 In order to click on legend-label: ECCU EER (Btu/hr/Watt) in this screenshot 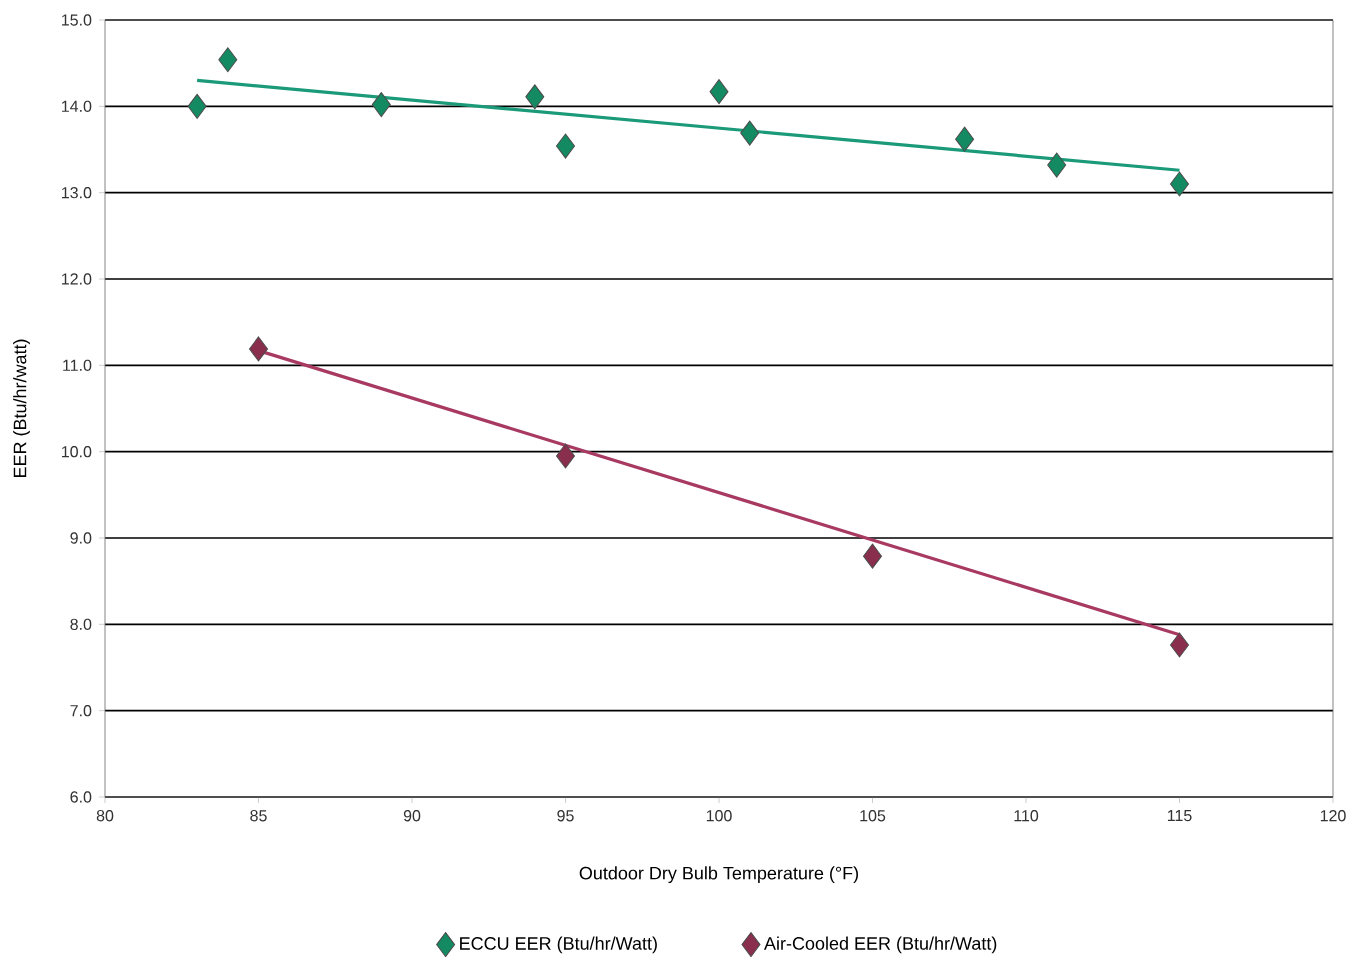, I will do `click(558, 945)`.